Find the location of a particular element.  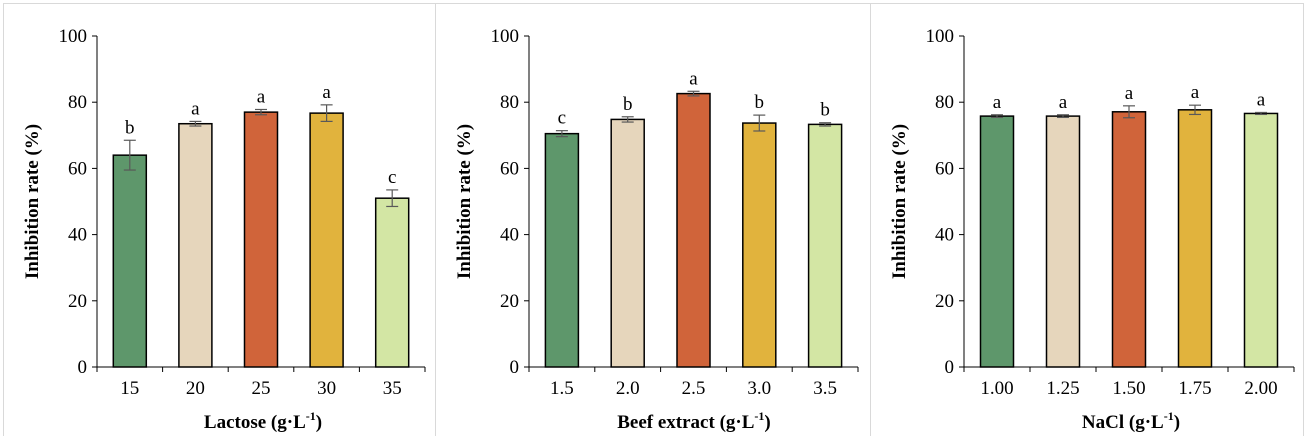

x-axis-title: Lactose (g·L-1) is located at coordinates (263, 421).